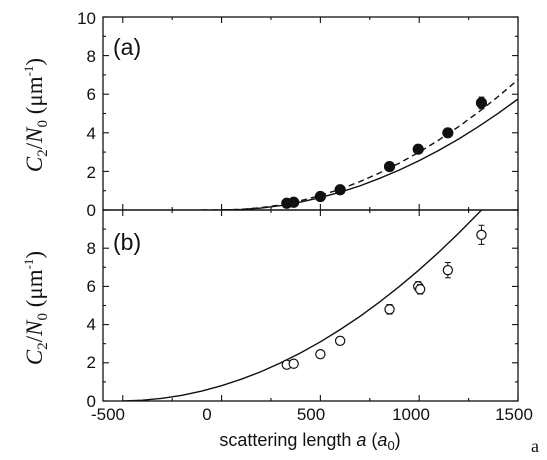 This screenshot has width=547, height=460. Describe the element at coordinates (91, 56) in the screenshot. I see `panel-a-ytick-label: 8` at that location.